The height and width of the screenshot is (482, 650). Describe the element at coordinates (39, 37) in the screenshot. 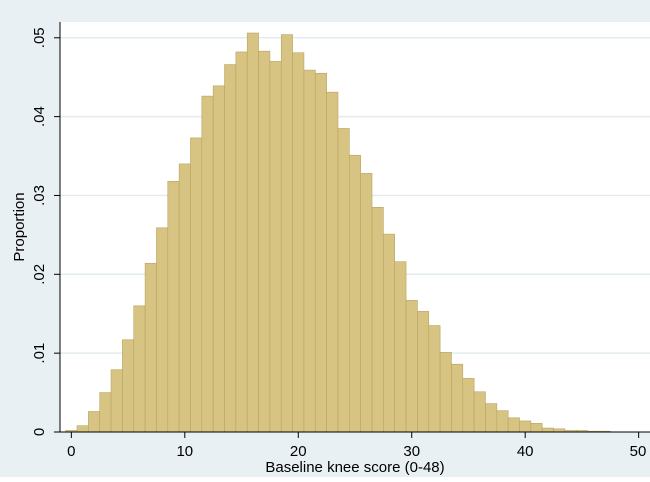

I see `y-tick-label: .05` at that location.